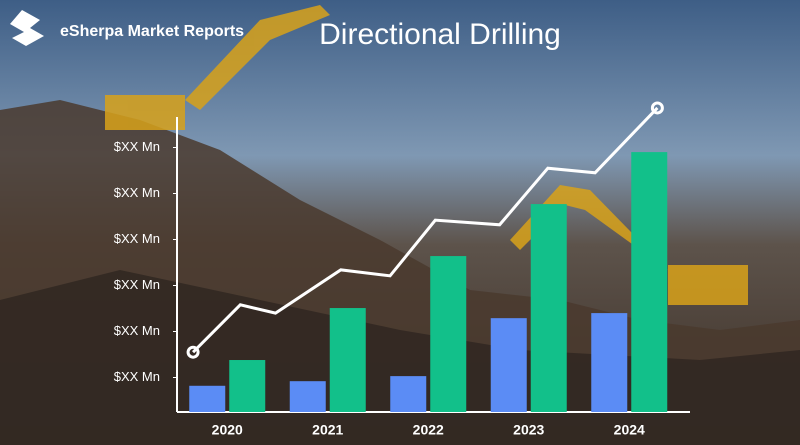 This screenshot has height=445, width=800. Describe the element at coordinates (227, 430) in the screenshot. I see `x-tick-label: 2020` at that location.